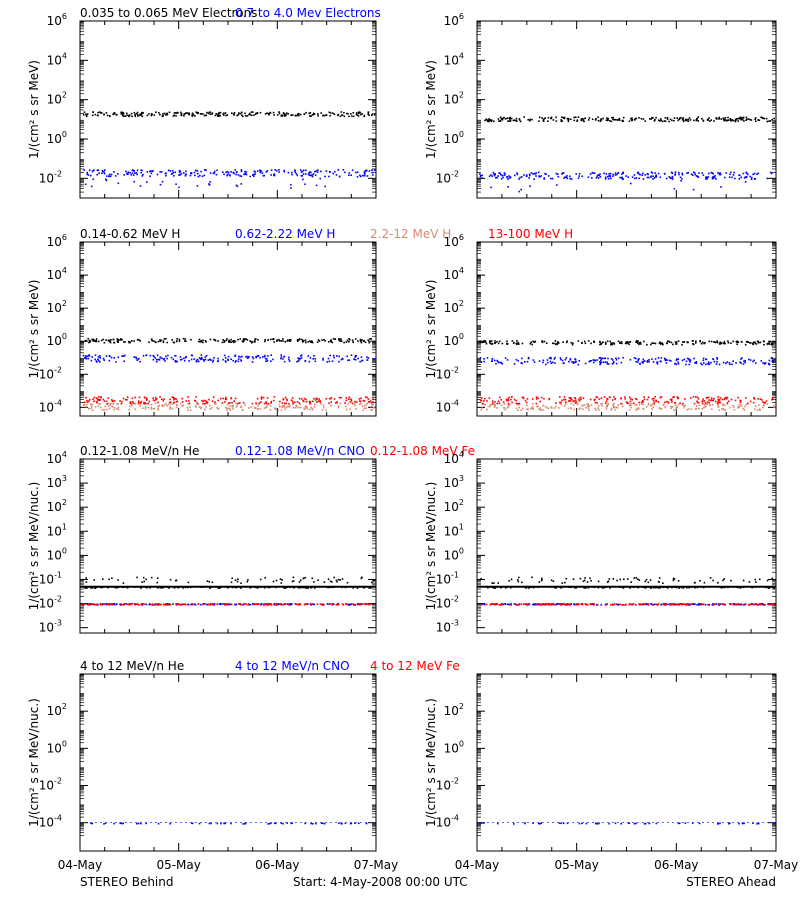 This screenshot has width=800, height=900. Describe the element at coordinates (57, 530) in the screenshot. I see `y-tick-label: 10¹` at that location.